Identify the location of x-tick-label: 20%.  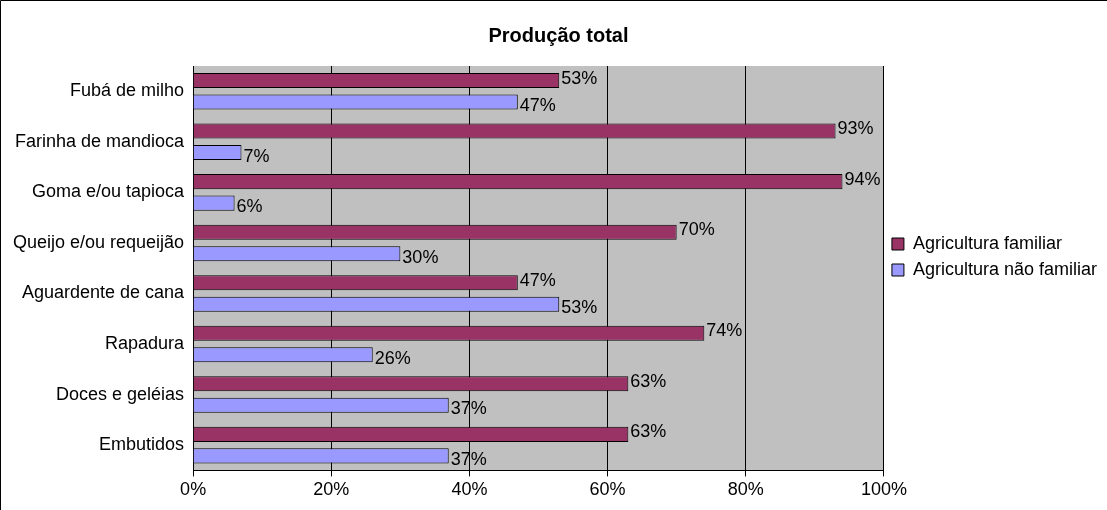
(331, 489).